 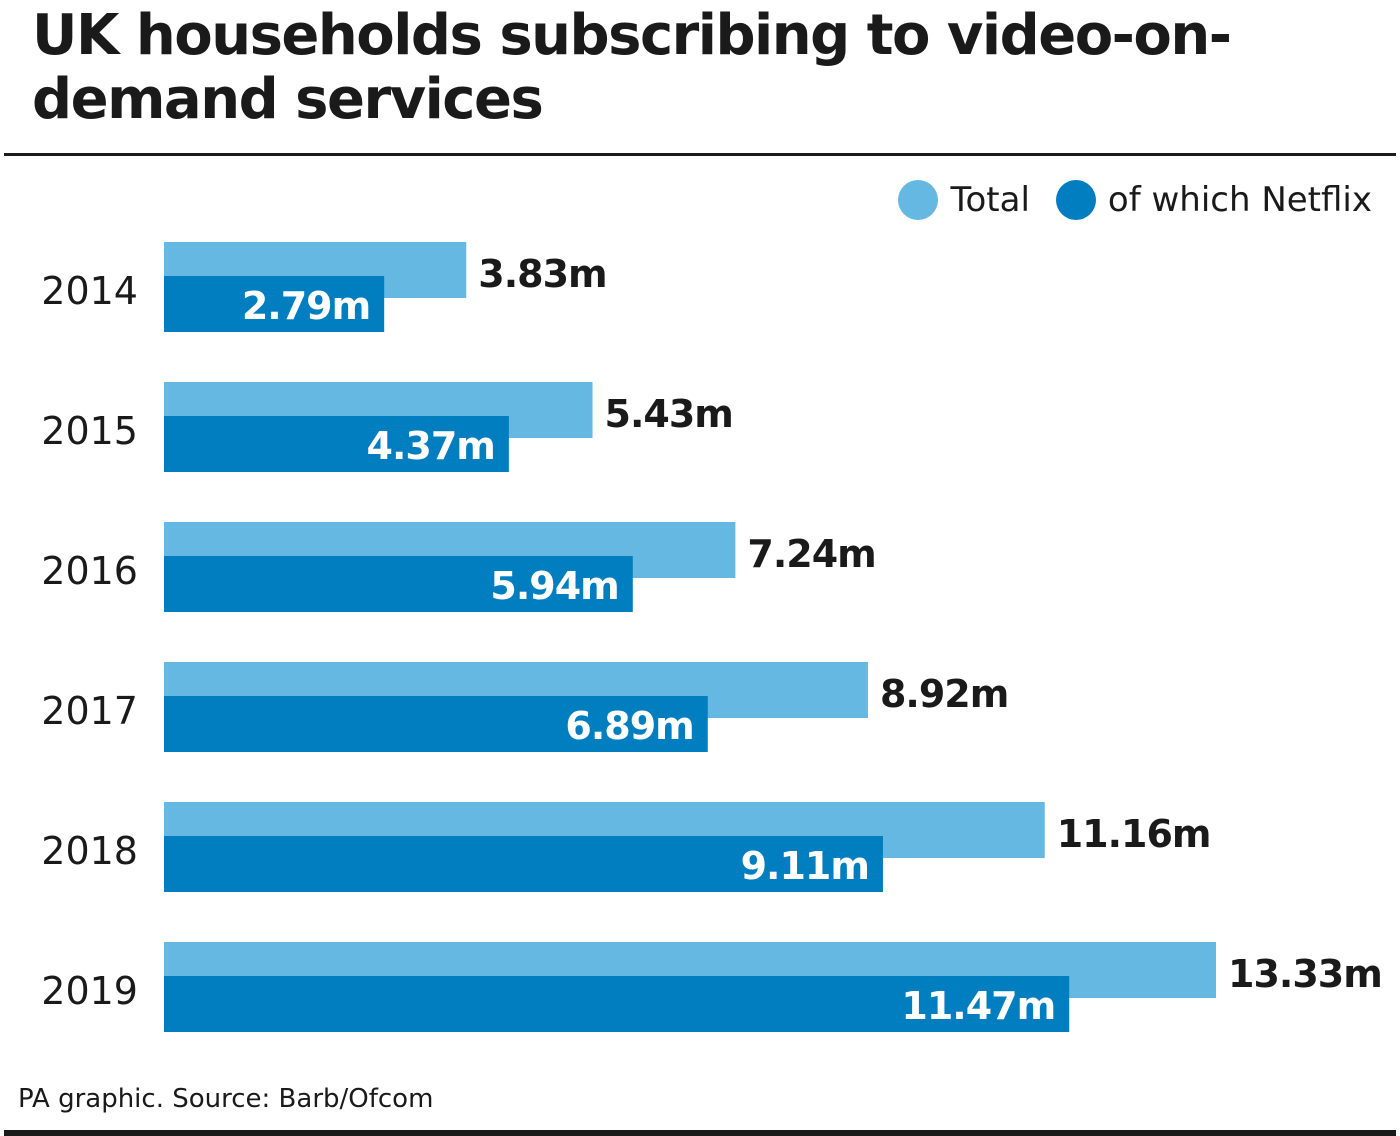 What do you see at coordinates (918, 200) in the screenshot?
I see `legend-swatch-total` at bounding box center [918, 200].